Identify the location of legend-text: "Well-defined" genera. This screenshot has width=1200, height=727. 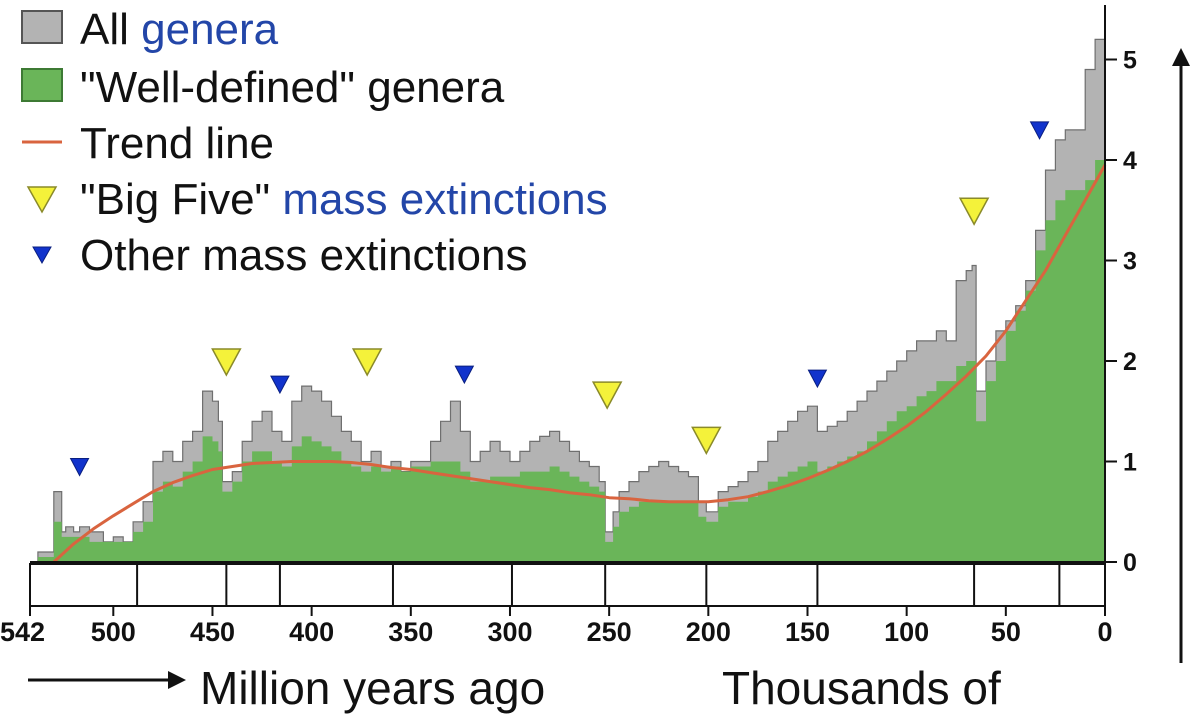
(292, 87).